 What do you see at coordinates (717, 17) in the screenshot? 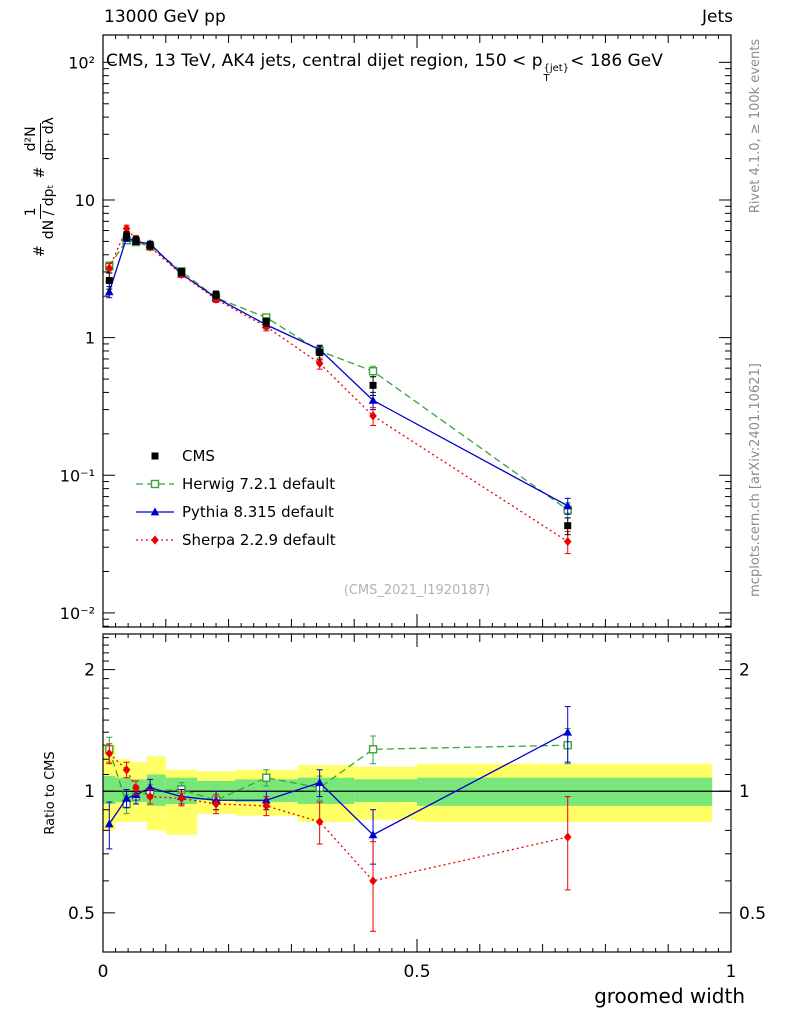
I see `process-label: Jets` at bounding box center [717, 17].